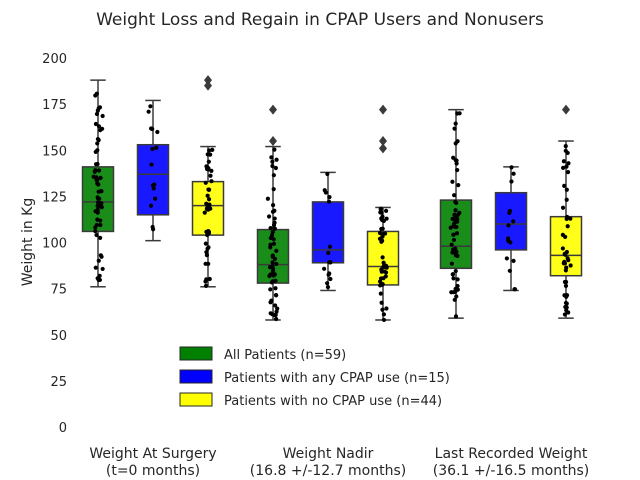  What do you see at coordinates (54, 197) in the screenshot?
I see `y-tick-label: 125` at bounding box center [54, 197].